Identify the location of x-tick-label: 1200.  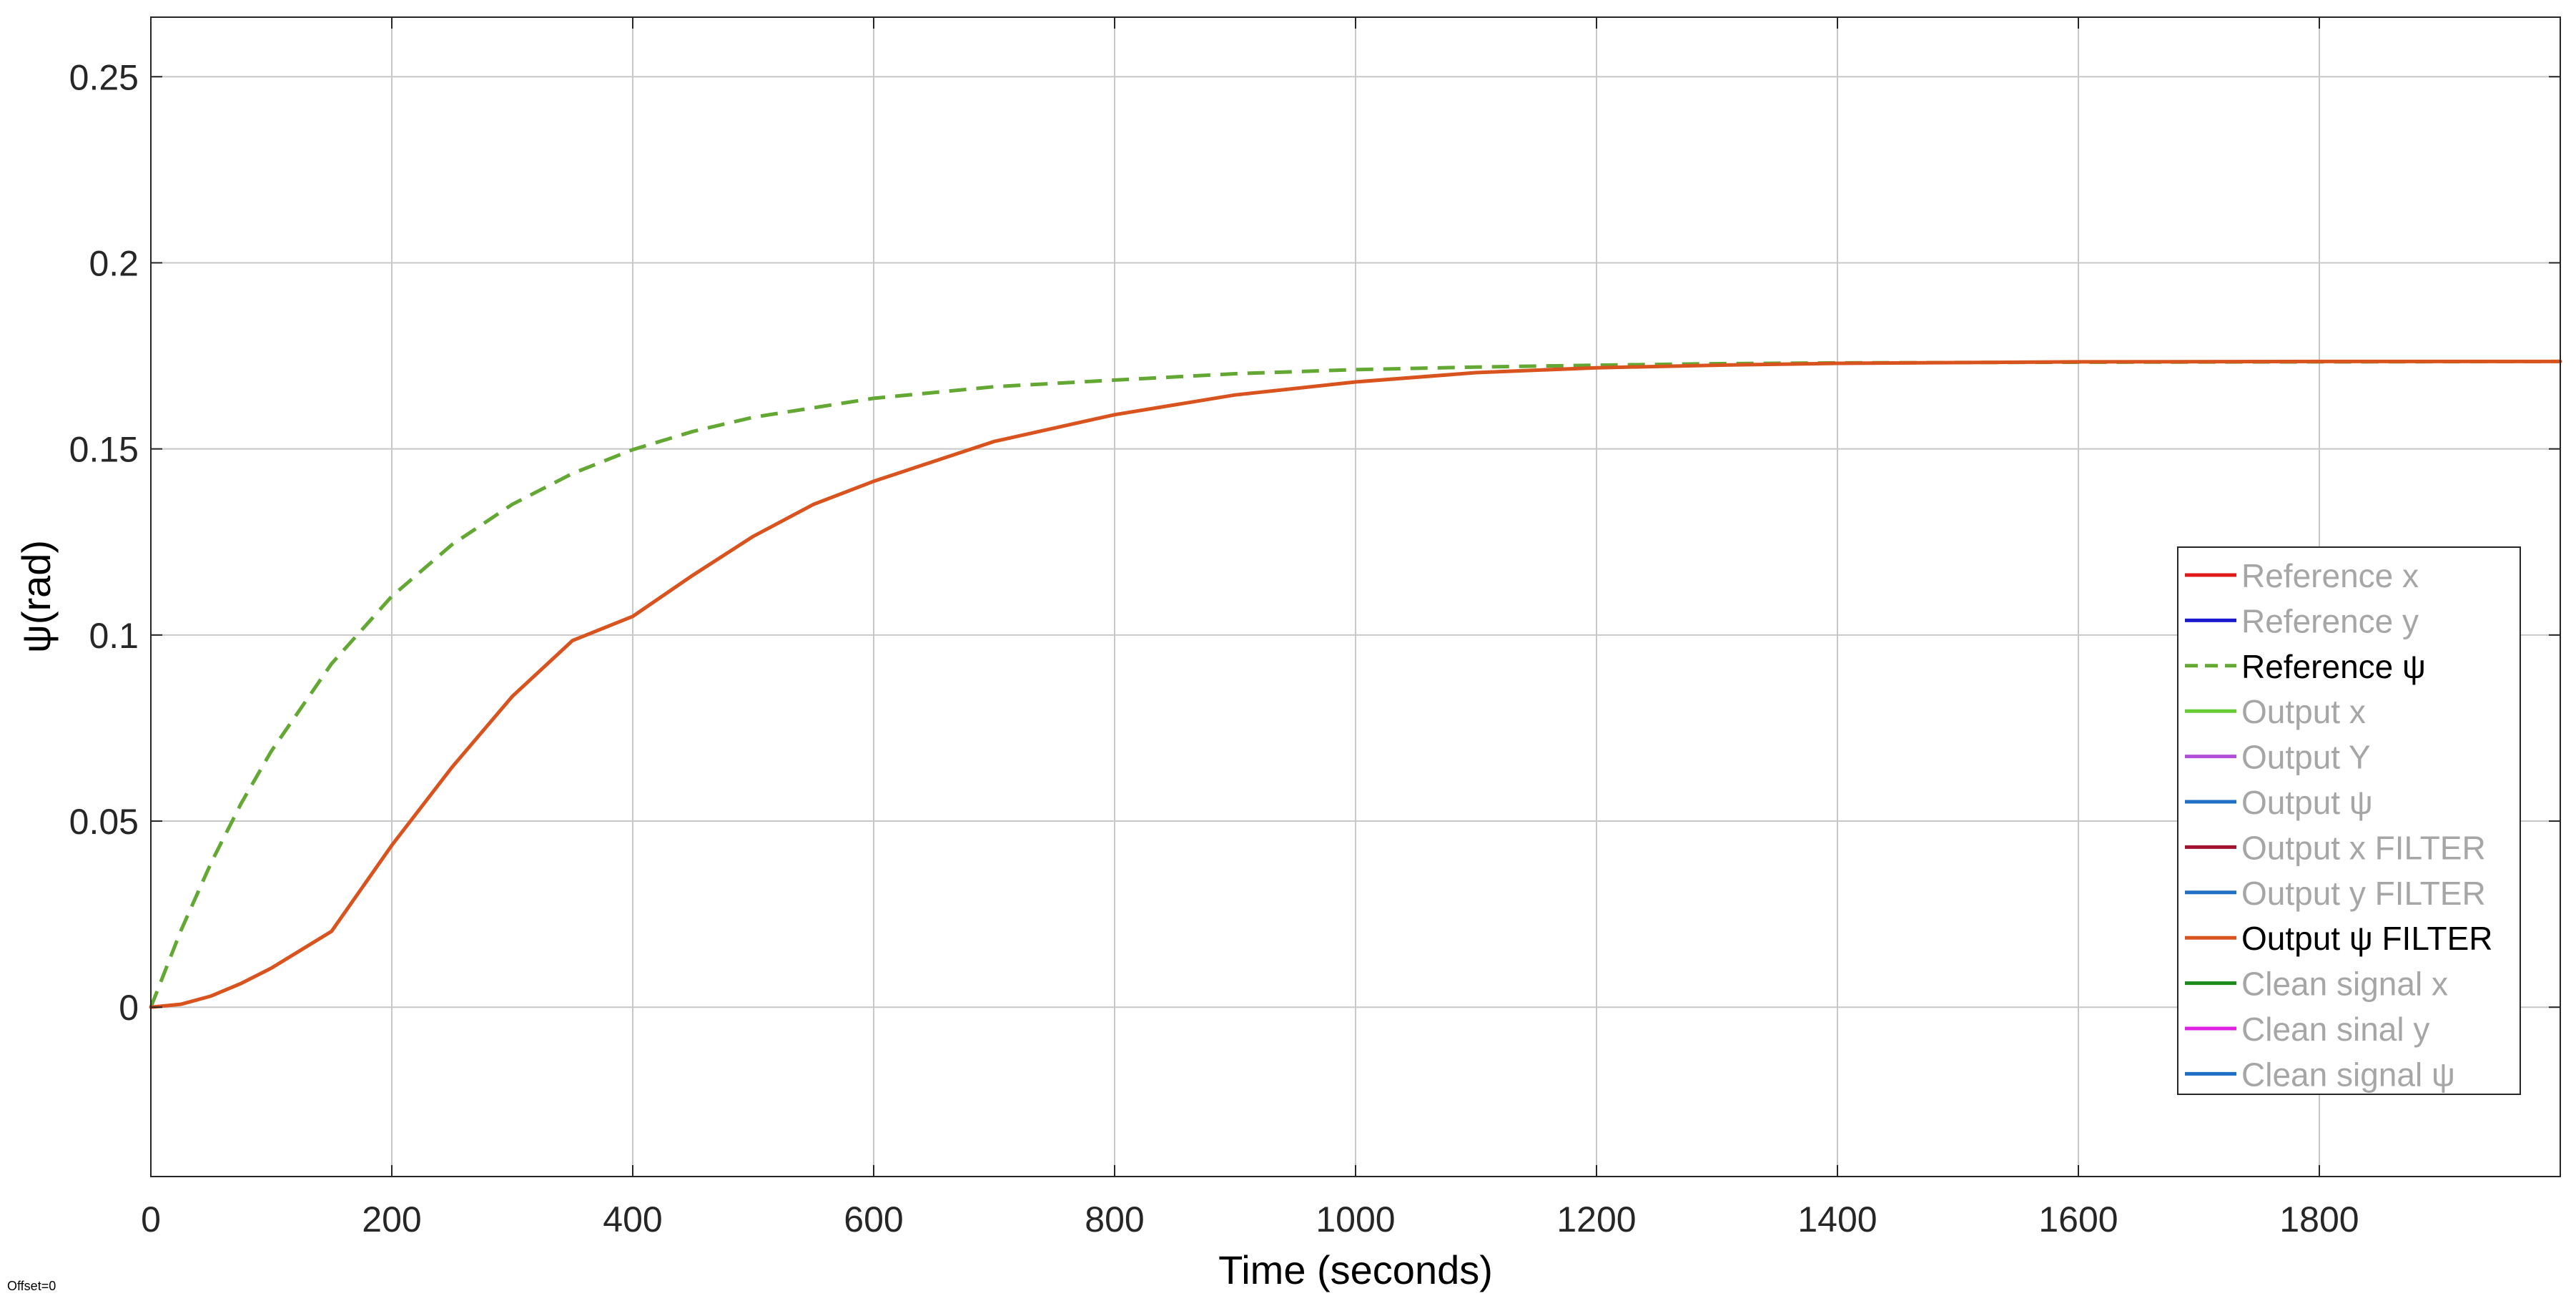
(1596, 1219).